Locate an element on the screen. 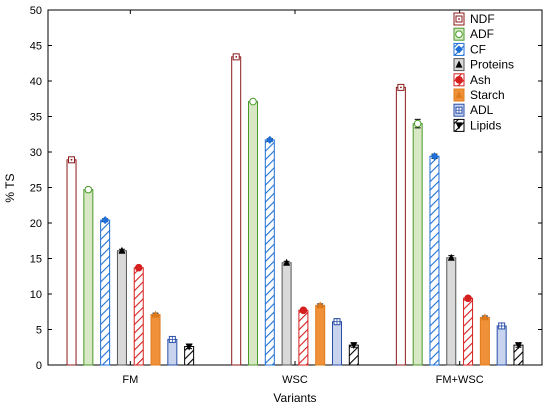 This screenshot has width=550, height=408. legend-entry-adl: ADL is located at coordinates (473, 110).